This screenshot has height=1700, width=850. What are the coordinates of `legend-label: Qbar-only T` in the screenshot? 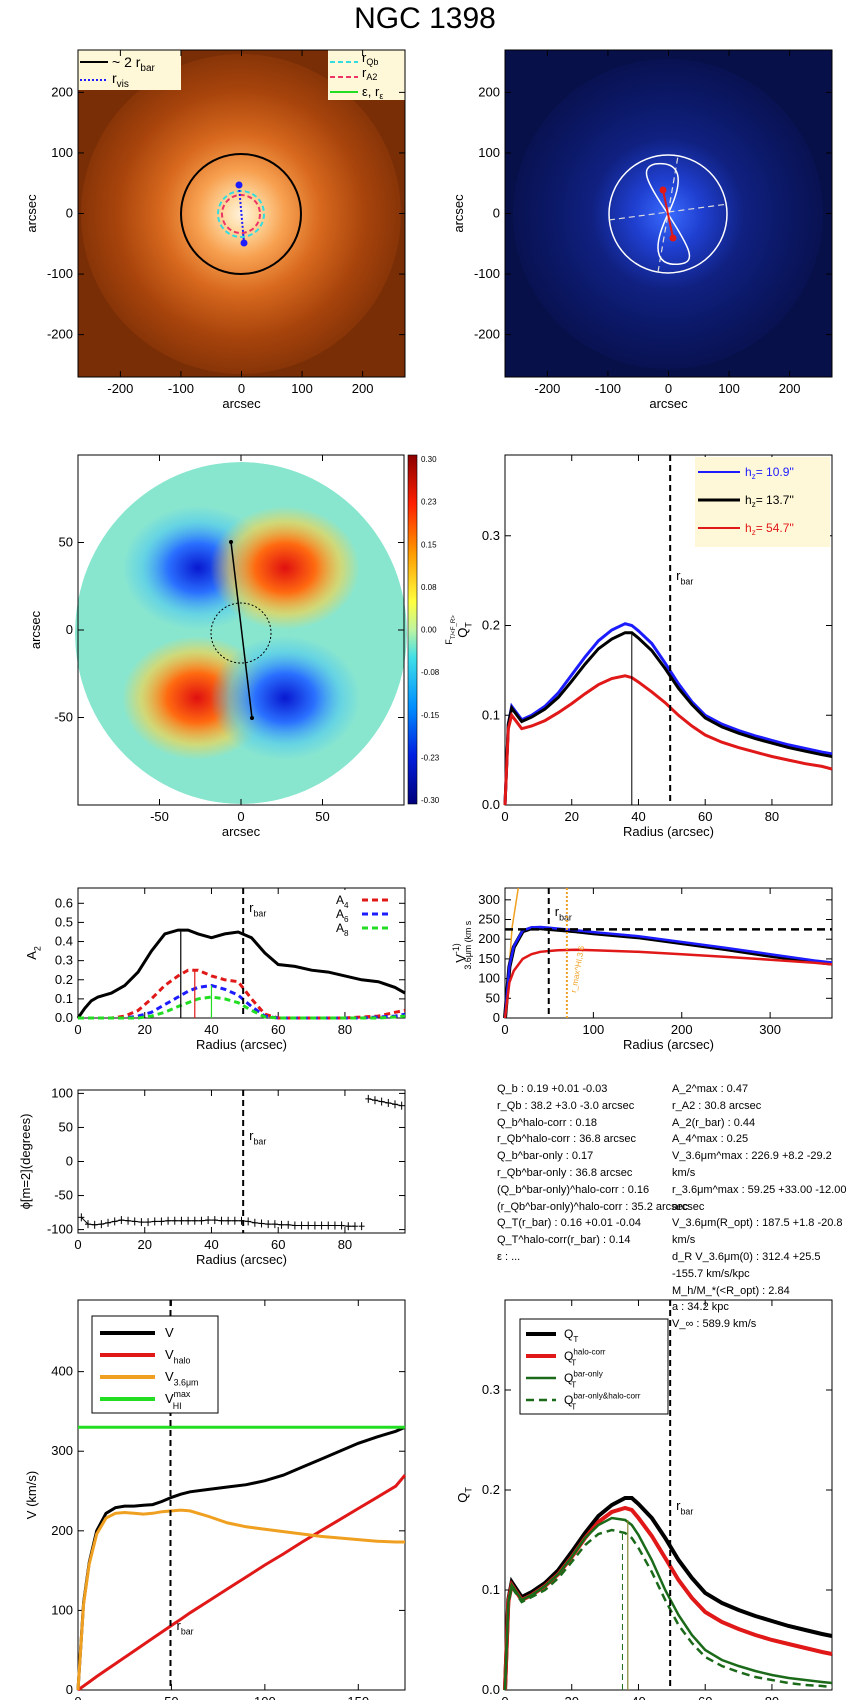 It's located at (584, 1380).